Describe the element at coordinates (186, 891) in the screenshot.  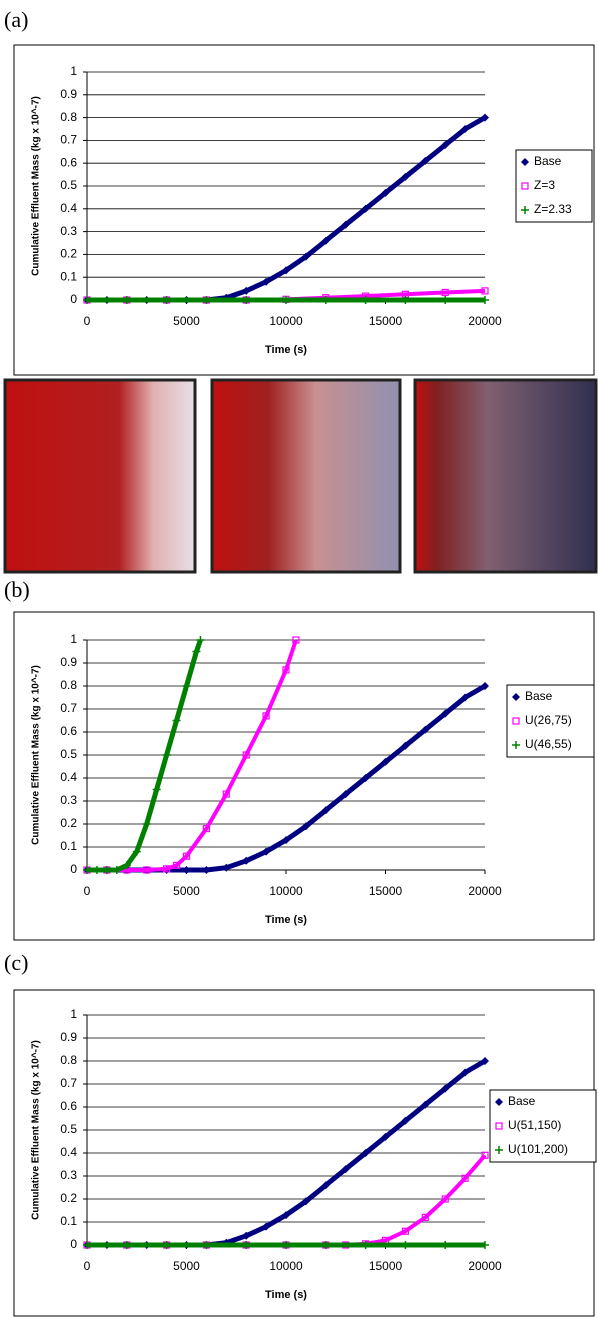
I see `x-tick-label: 5000` at that location.